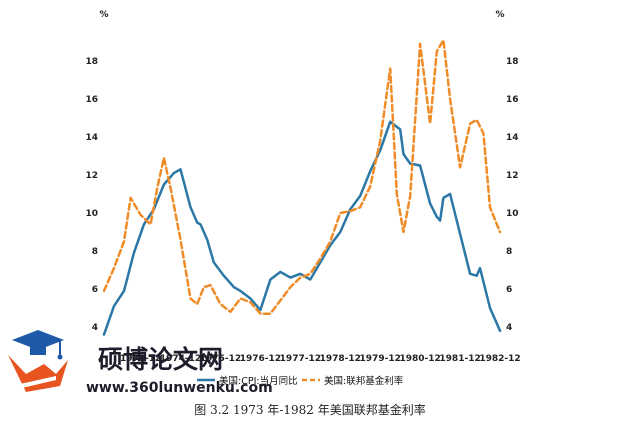 The width and height of the screenshot is (621, 423). I want to click on y-axis-left-unit: %, so click(103, 15).